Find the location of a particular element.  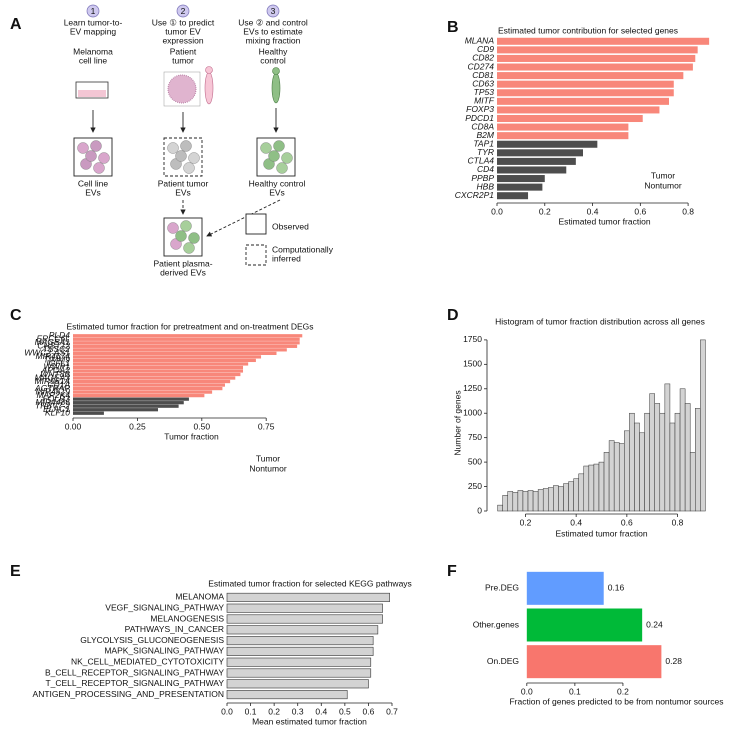

x-tick-label: 0.0 is located at coordinates (227, 711).